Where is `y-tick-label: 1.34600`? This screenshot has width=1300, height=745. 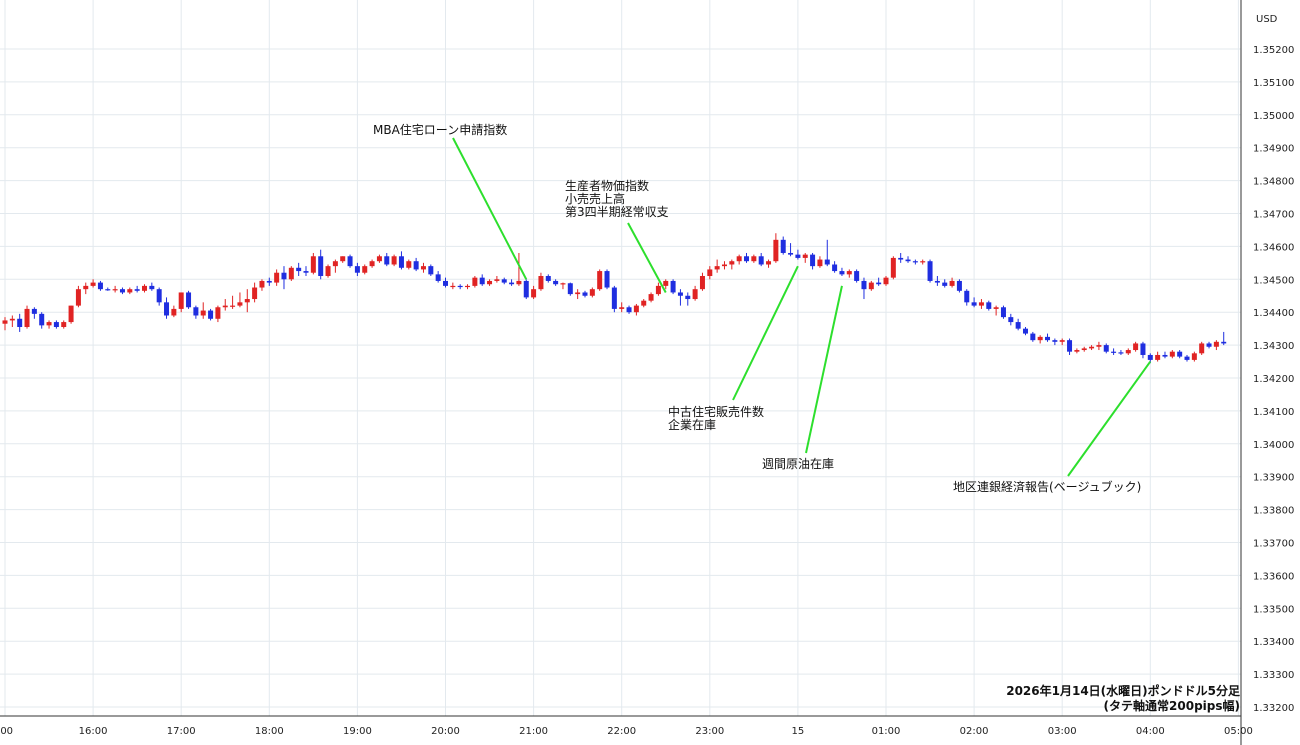 y-tick-label: 1.34600 is located at coordinates (1273, 247).